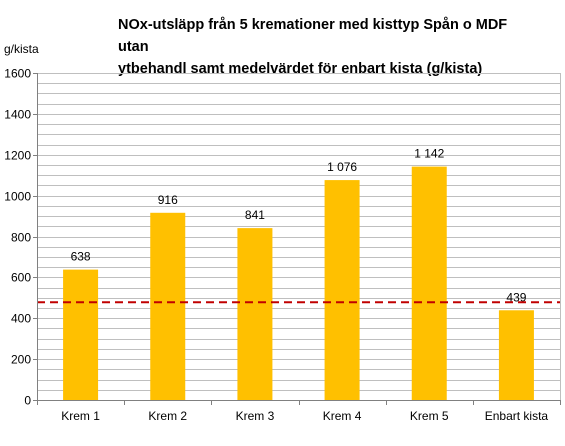  Describe the element at coordinates (27, 401) in the screenshot. I see `y-tick-label: 0` at that location.